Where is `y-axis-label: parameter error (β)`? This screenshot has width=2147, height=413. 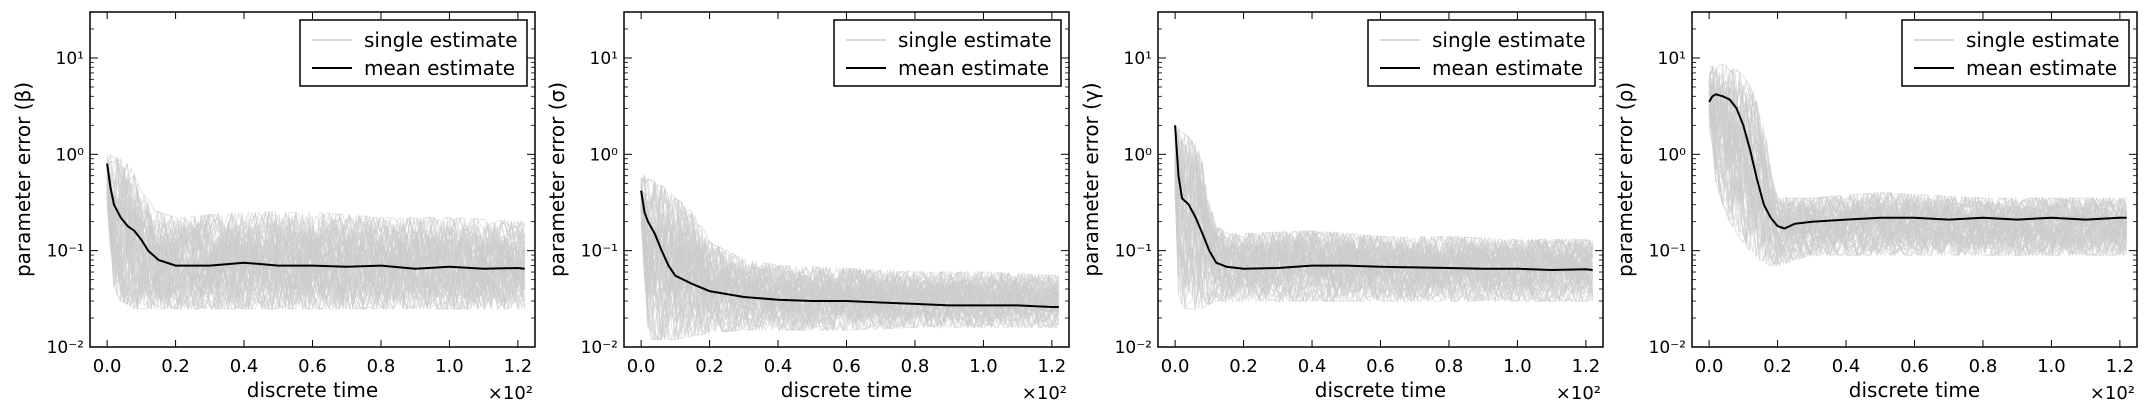
y-axis-label: parameter error (β) is located at coordinates (23, 179).